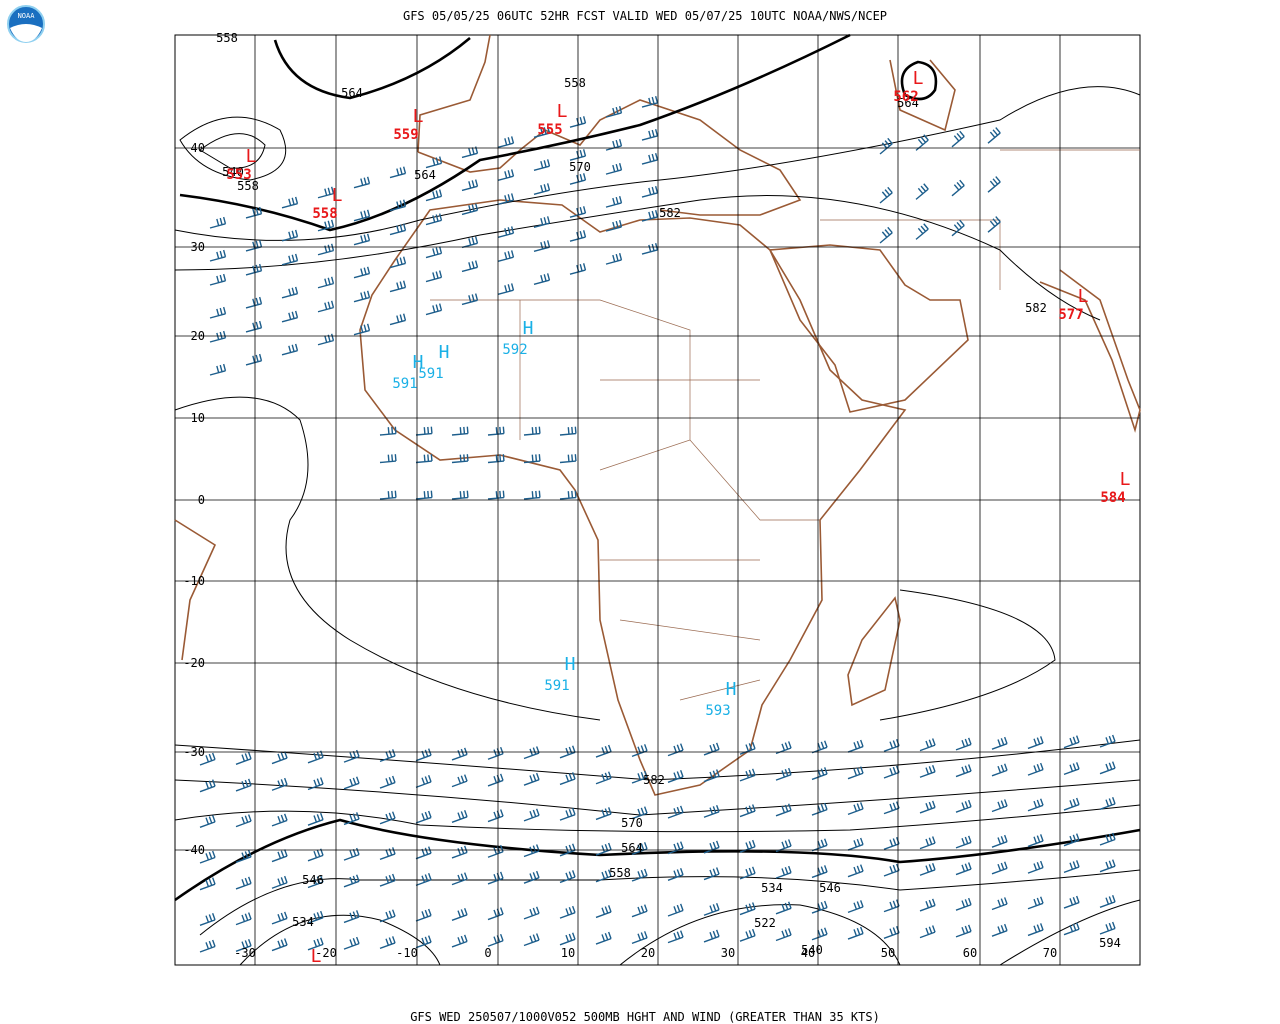 The image size is (1280, 1024). I want to click on contour-label: 582, so click(670, 213).